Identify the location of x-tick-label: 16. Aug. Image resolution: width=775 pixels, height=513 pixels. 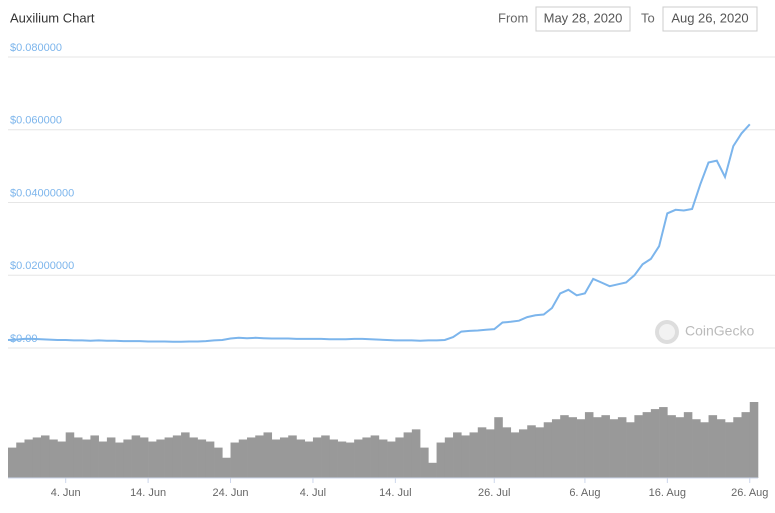
(667, 493).